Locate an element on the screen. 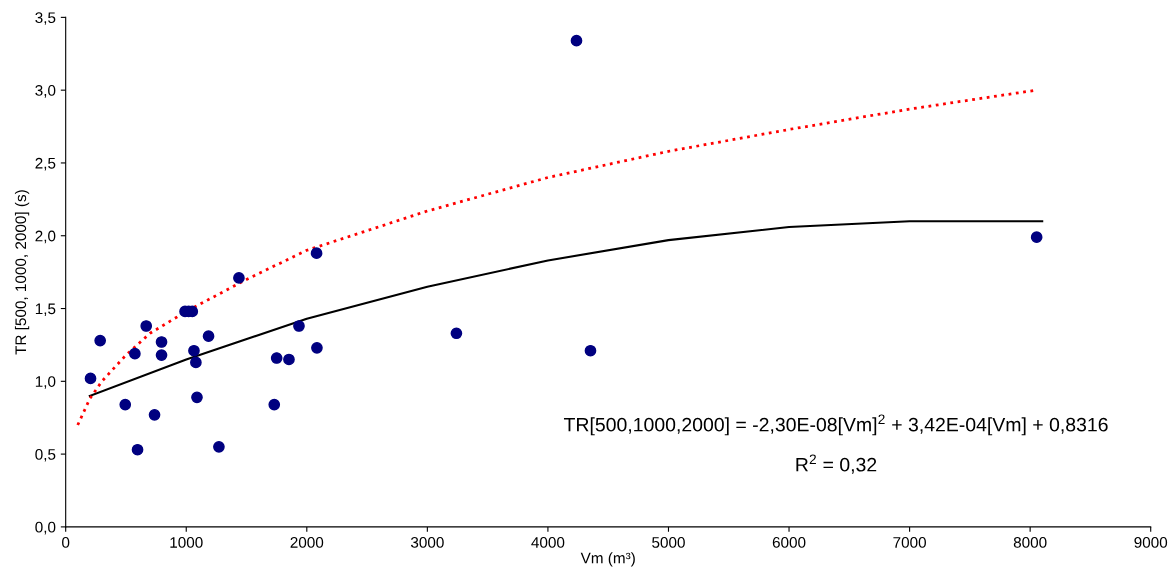  x-tick-label: 8000 is located at coordinates (1030, 542).